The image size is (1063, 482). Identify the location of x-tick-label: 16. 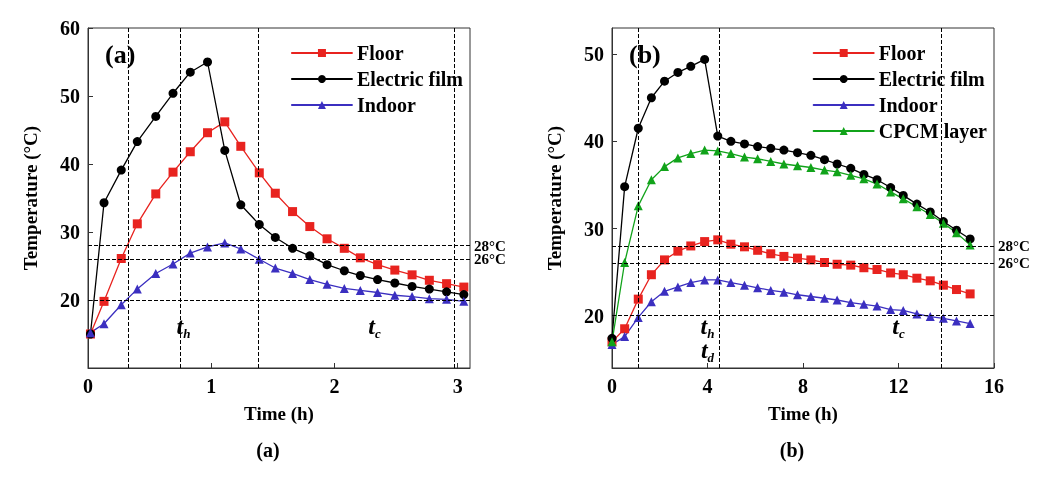
(994, 386).